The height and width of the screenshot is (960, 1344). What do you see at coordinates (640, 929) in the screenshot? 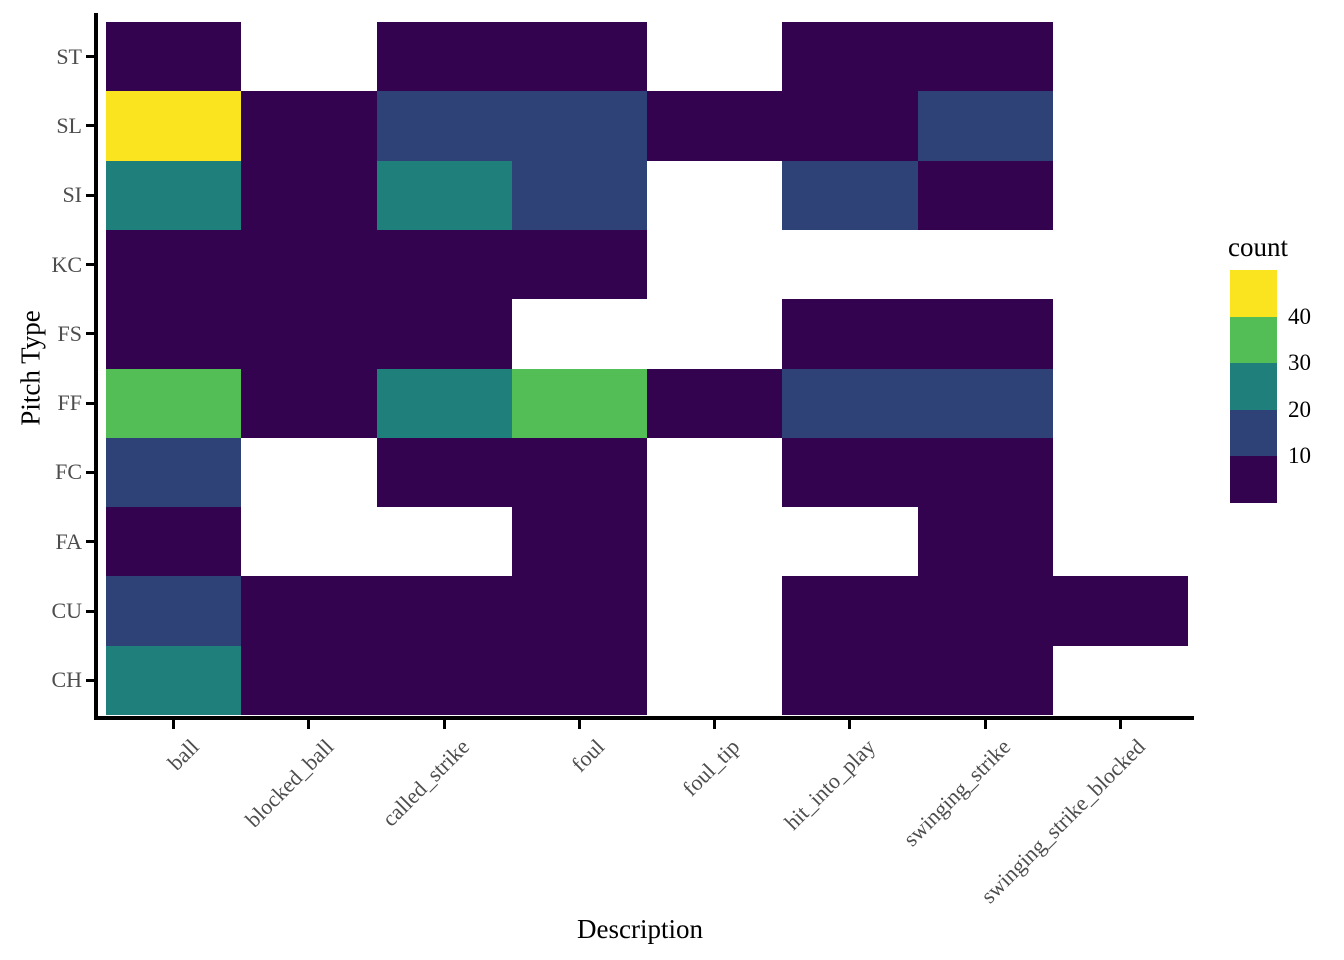
I see `x-axis-title: Description` at bounding box center [640, 929].